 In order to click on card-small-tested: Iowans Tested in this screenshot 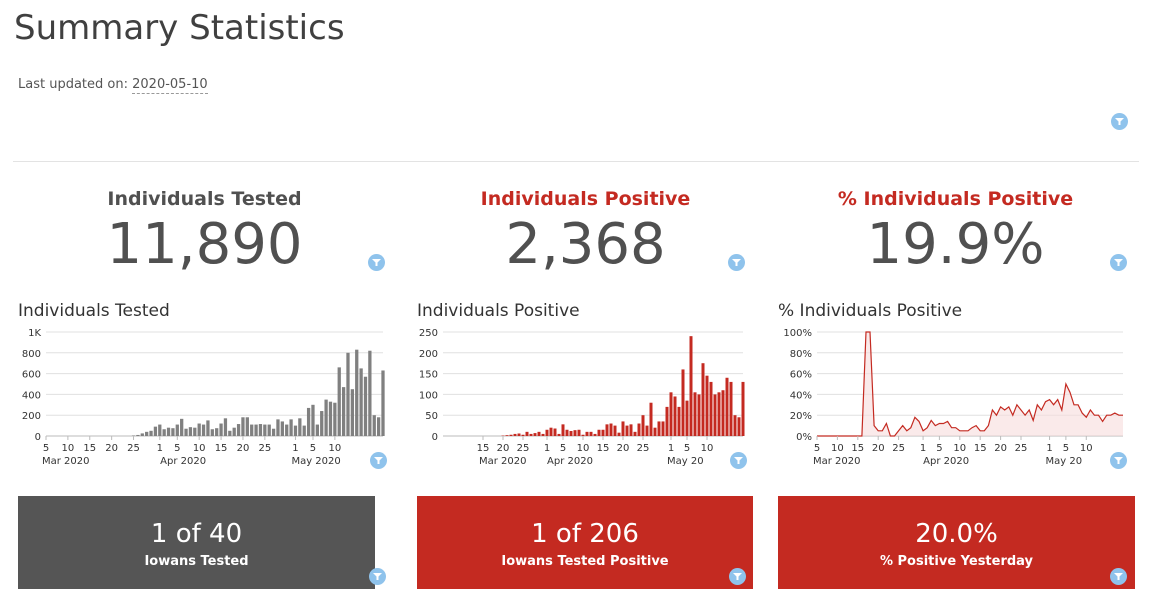, I will do `click(196, 561)`.